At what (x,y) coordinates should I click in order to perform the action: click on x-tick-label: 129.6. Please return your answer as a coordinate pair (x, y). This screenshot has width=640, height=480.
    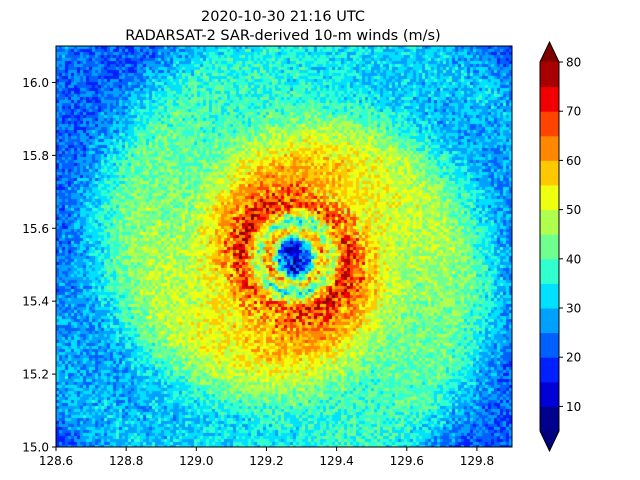
    Looking at the image, I should click on (407, 461).